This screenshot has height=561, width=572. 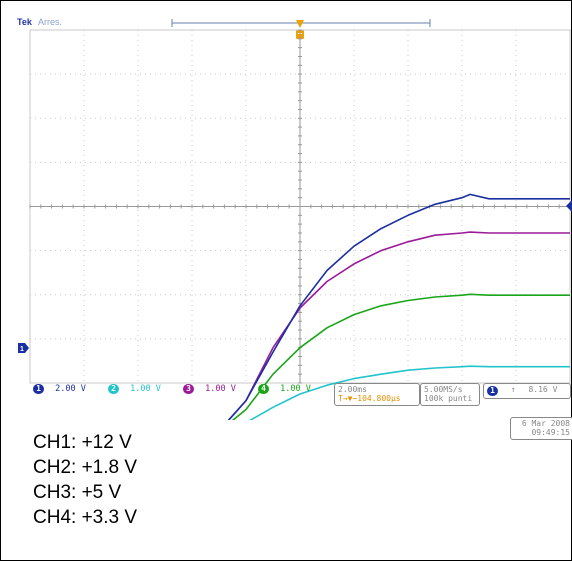 I want to click on legend-ch1: CH1: +12 V, so click(x=82, y=442).